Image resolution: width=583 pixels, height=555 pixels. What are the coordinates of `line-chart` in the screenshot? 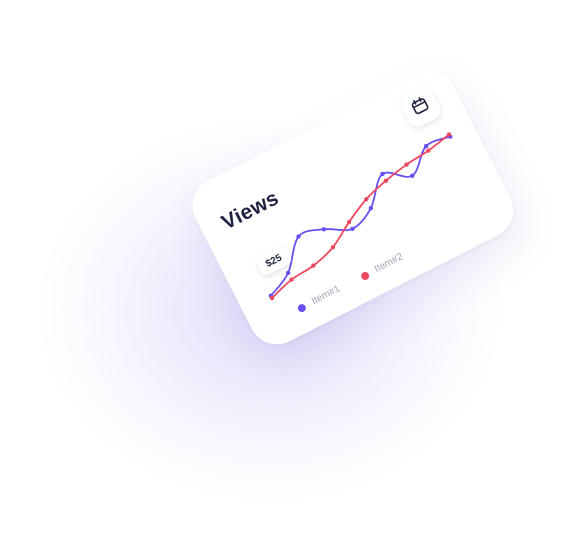 It's located at (360, 216).